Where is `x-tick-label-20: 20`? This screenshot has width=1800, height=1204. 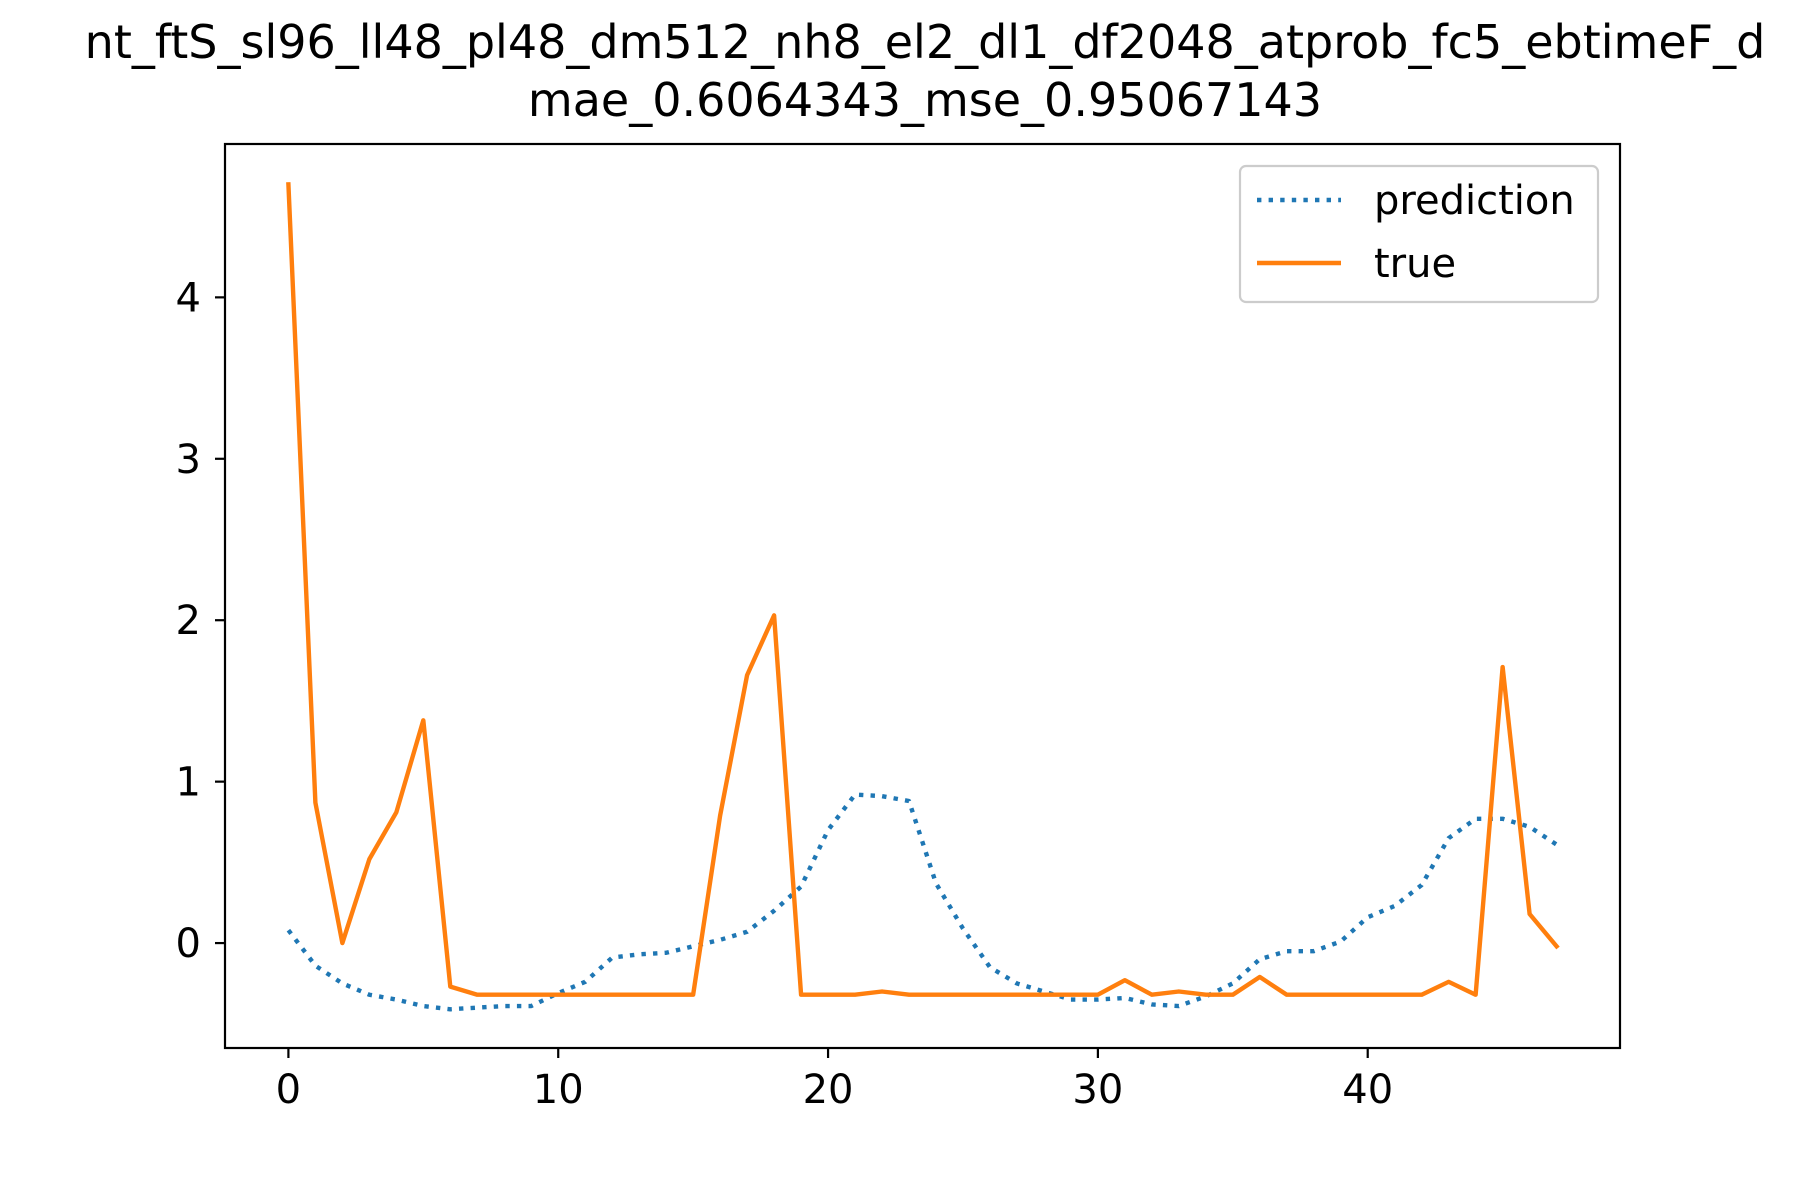 x-tick-label-20: 20 is located at coordinates (828, 1090).